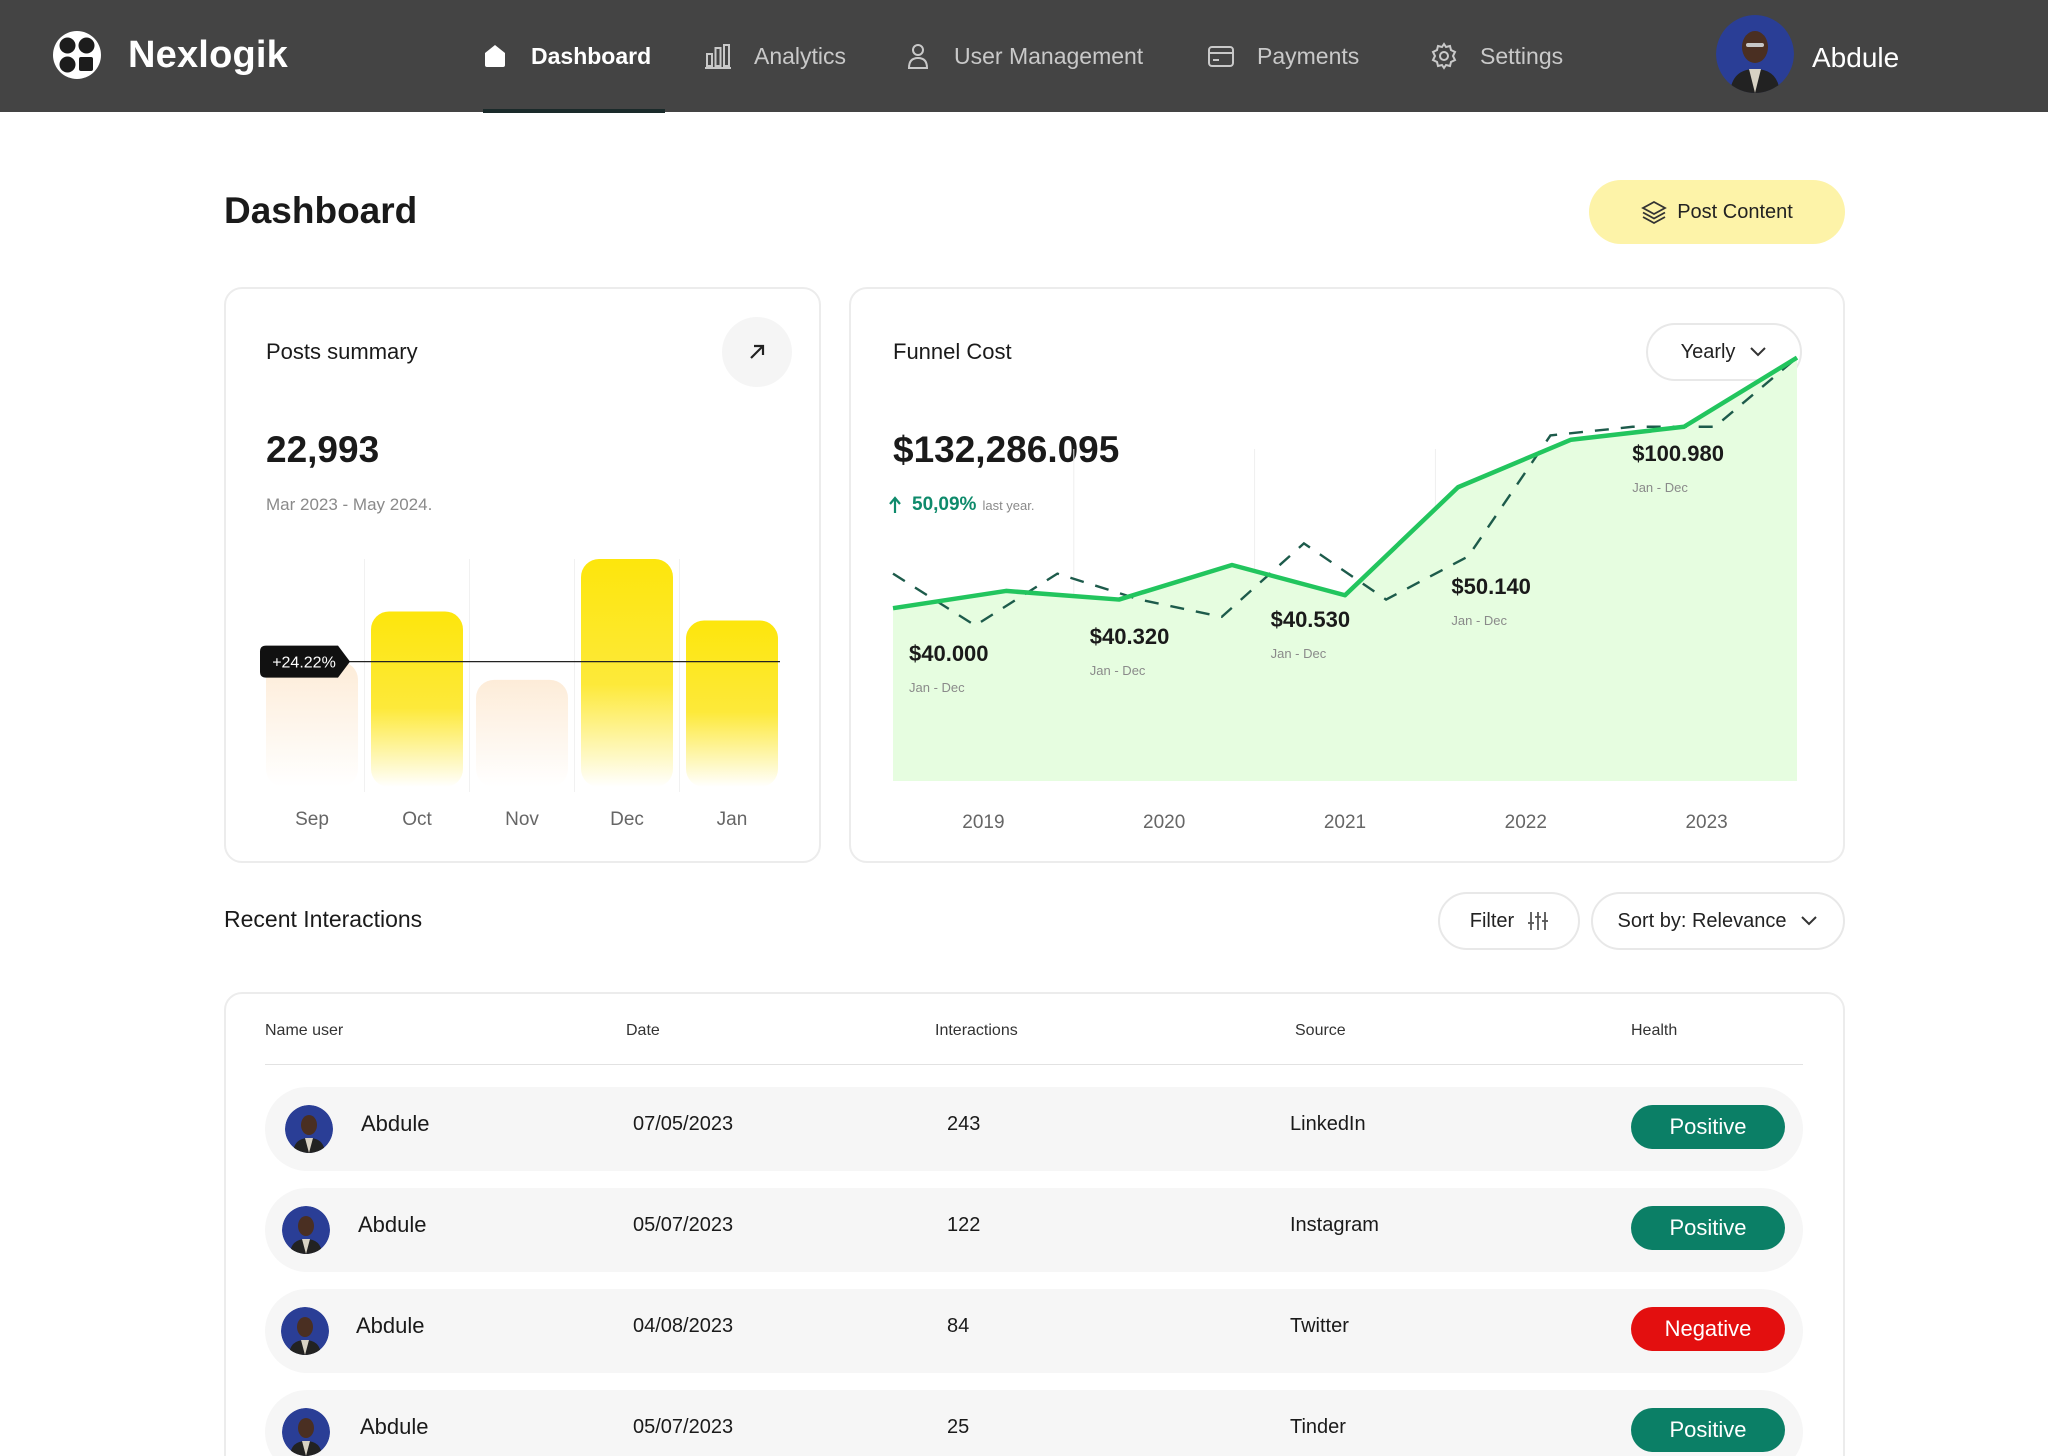 Image resolution: width=2048 pixels, height=1456 pixels. I want to click on date-value: 04/08/2023, so click(683, 1326).